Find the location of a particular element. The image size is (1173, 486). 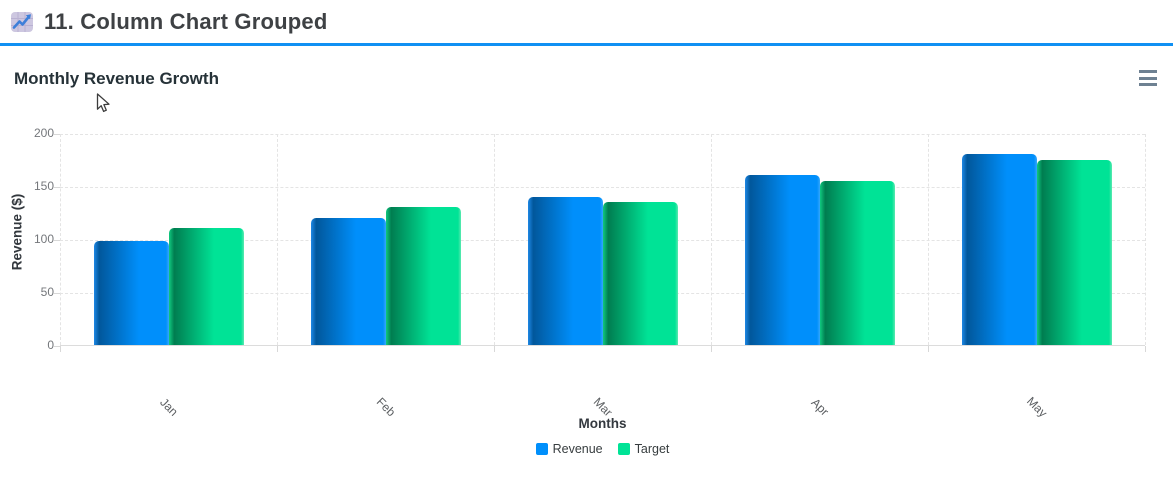

bar-target-mar is located at coordinates (640, 273).